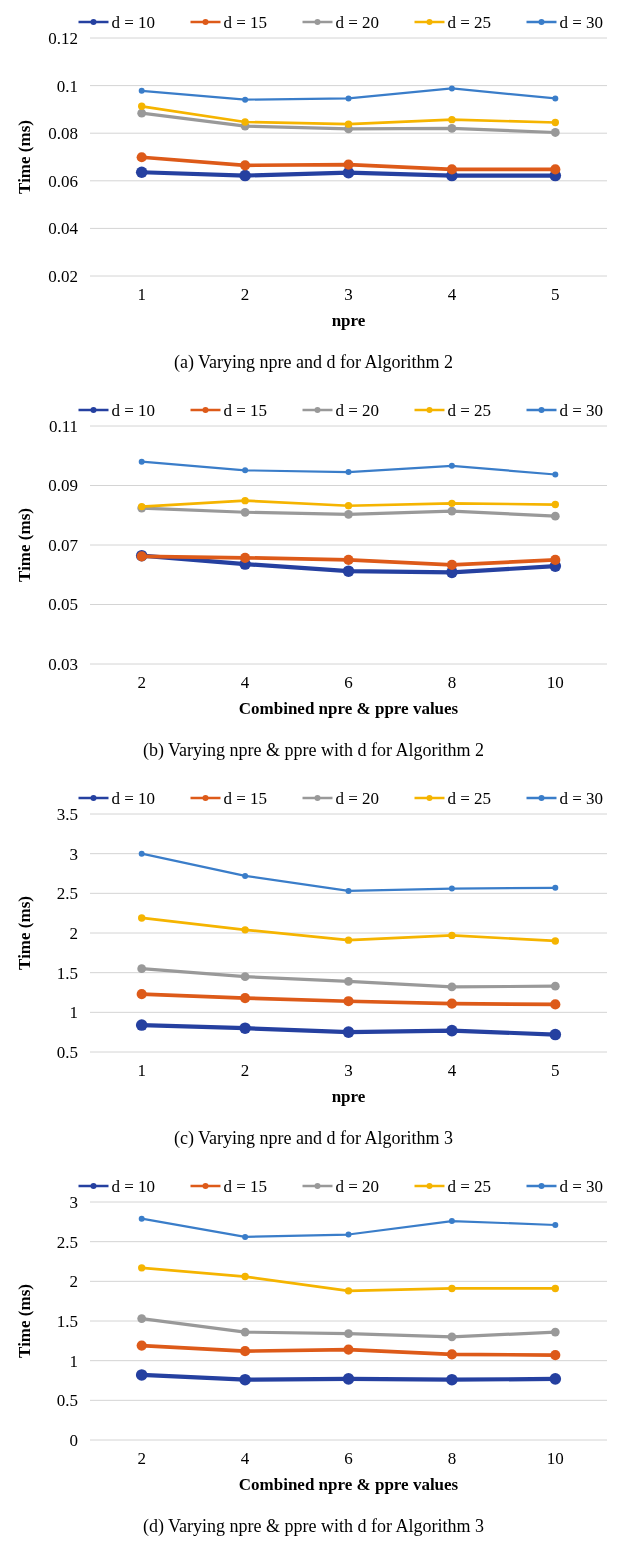  Describe the element at coordinates (73, 1361) in the screenshot. I see `y-tick-label: 1` at that location.